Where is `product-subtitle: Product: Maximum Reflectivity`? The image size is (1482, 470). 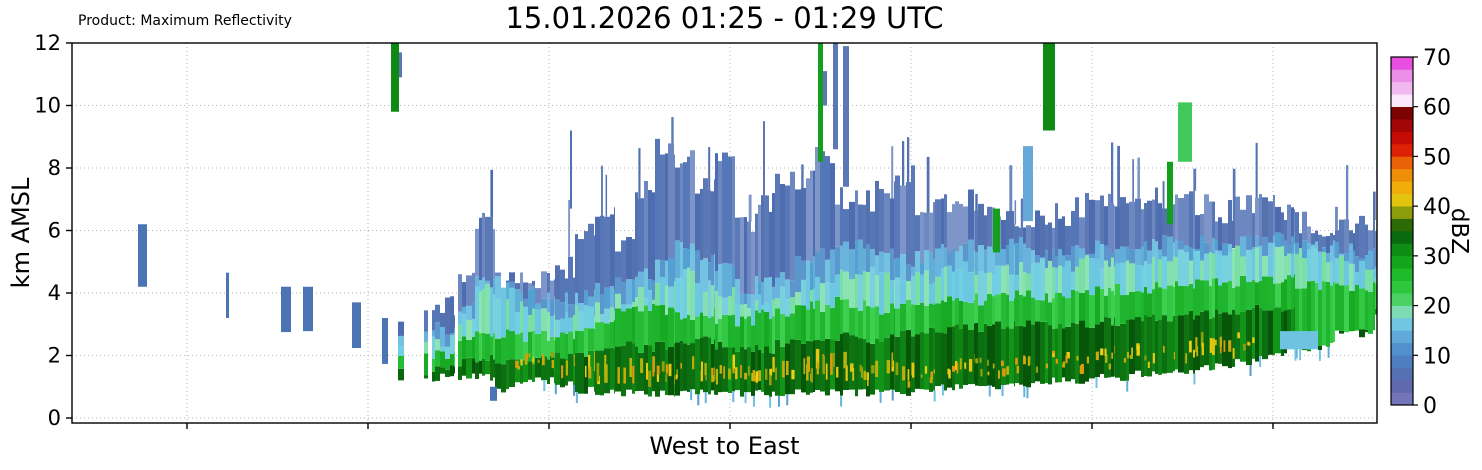
product-subtitle: Product: Maximum Reflectivity is located at coordinates (185, 21).